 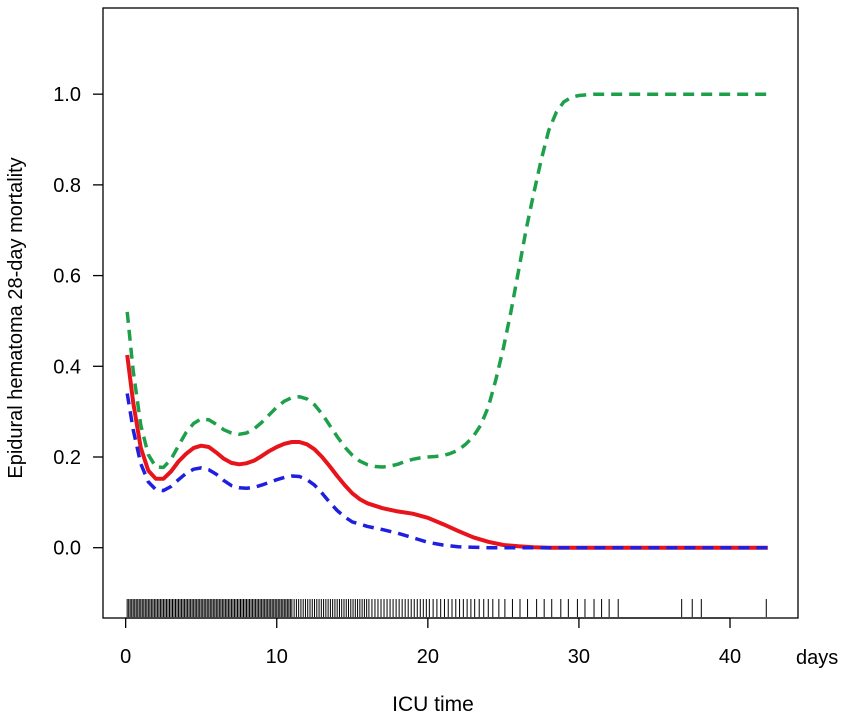 I want to click on rug-marks, so click(x=446, y=608).